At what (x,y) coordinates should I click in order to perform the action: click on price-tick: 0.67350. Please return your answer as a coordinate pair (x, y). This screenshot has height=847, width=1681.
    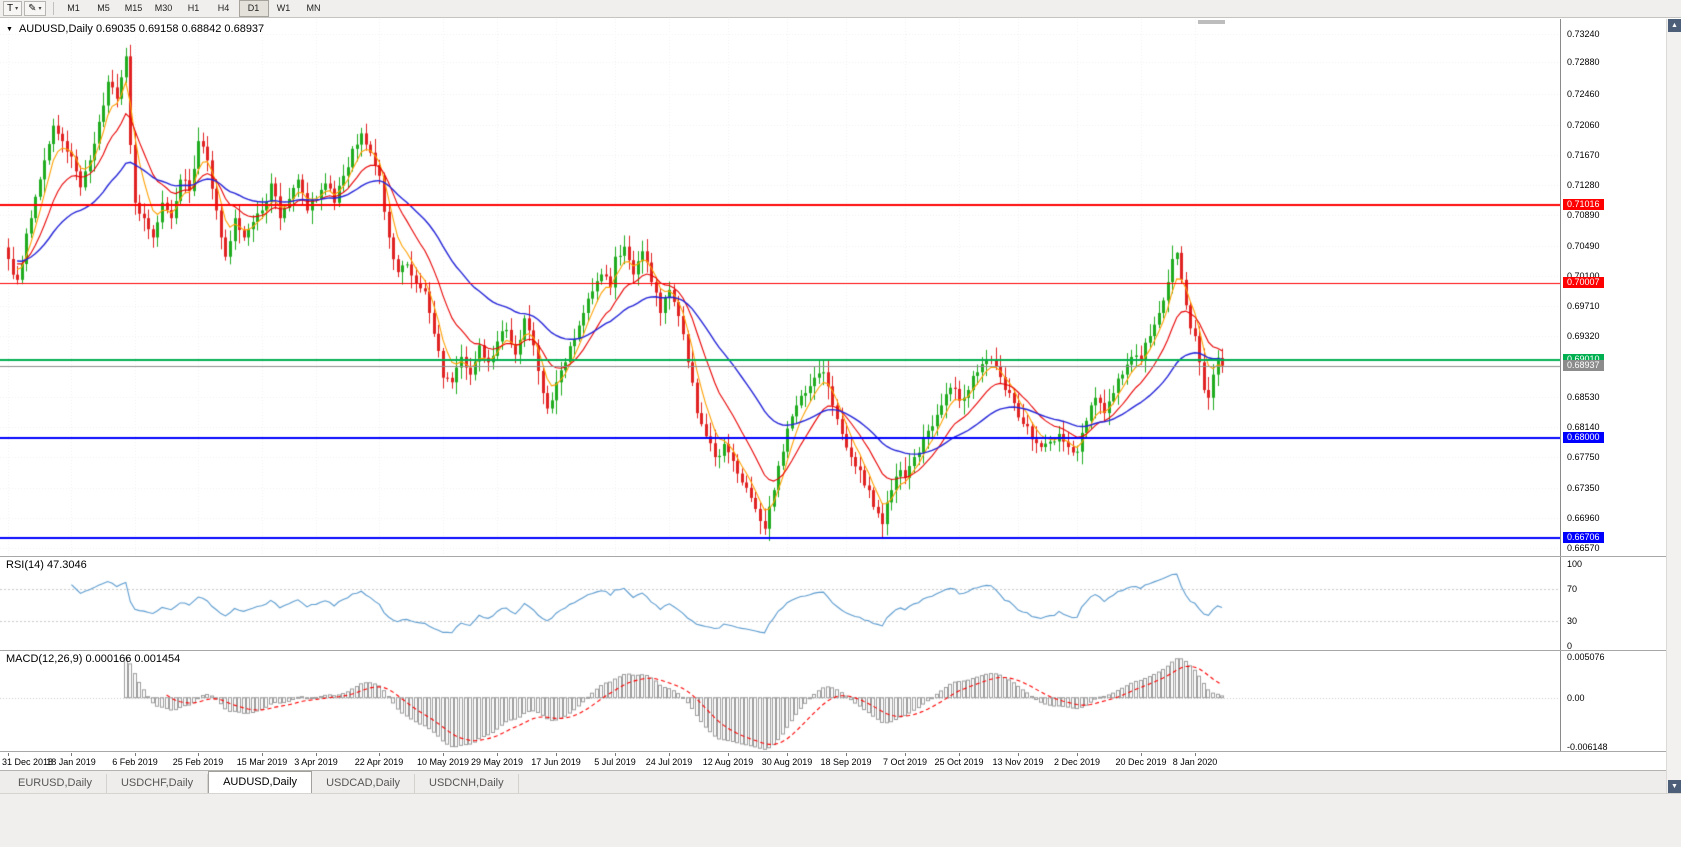
    Looking at the image, I should click on (1583, 487).